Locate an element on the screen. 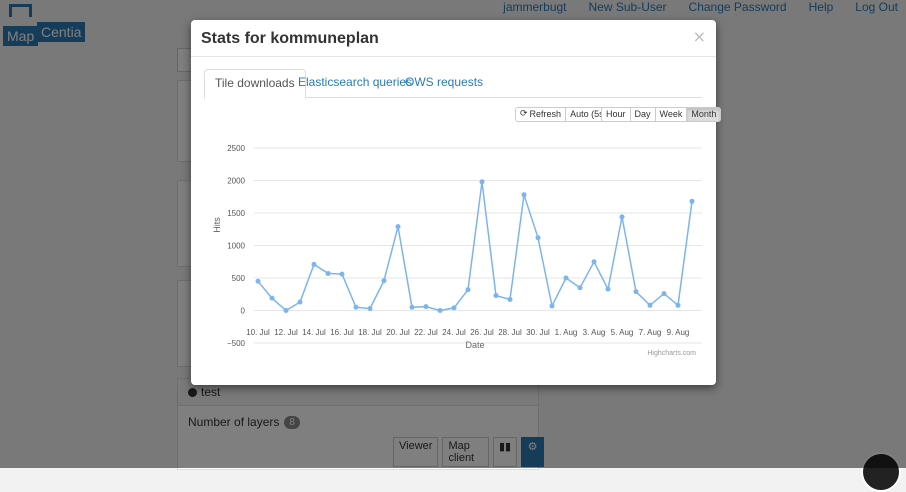 The height and width of the screenshot is (492, 906). chart-y-tick-label: 500 is located at coordinates (239, 278).